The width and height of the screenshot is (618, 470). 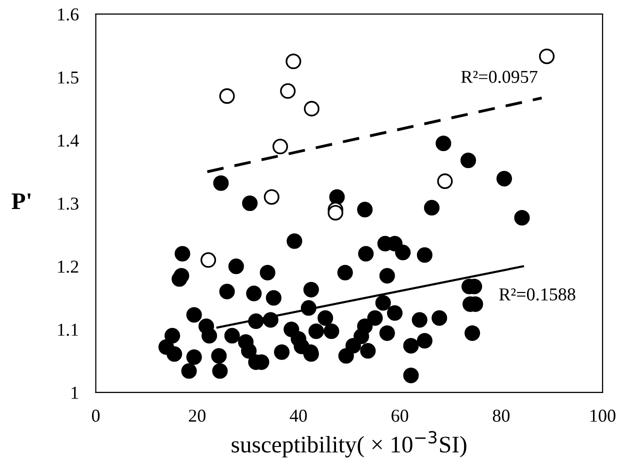 I want to click on y-tick-label: 1.5, so click(x=68, y=78).